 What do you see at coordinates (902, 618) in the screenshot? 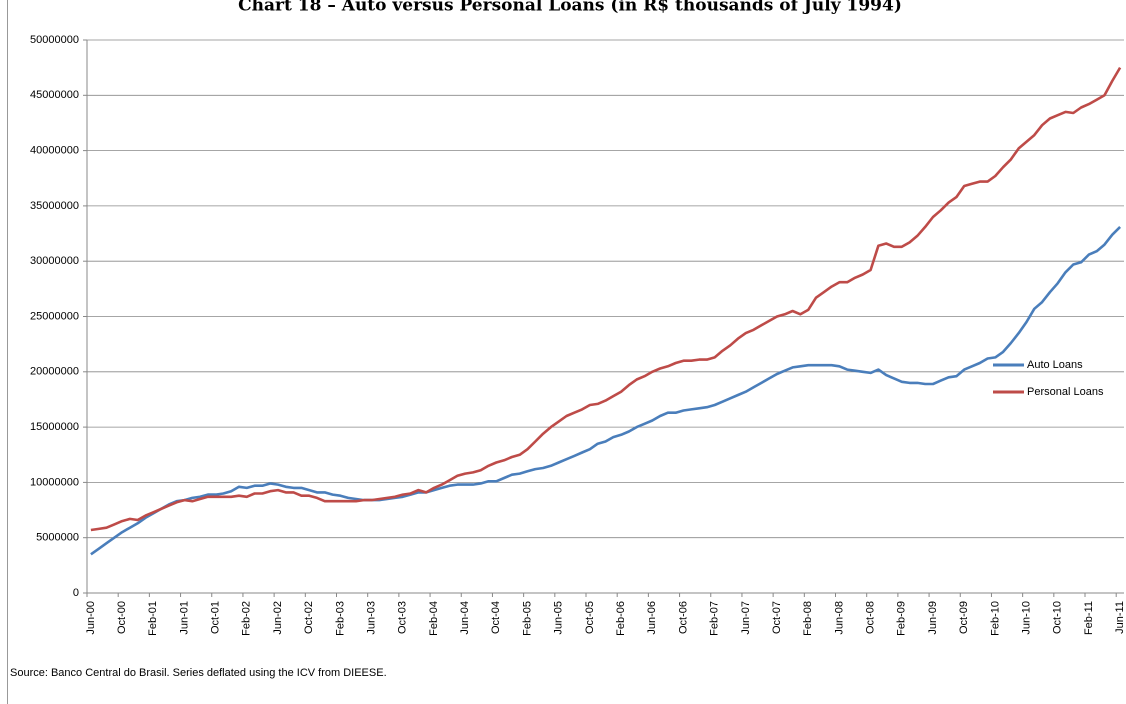
I see `x-tick-label: Feb-09` at bounding box center [902, 618].